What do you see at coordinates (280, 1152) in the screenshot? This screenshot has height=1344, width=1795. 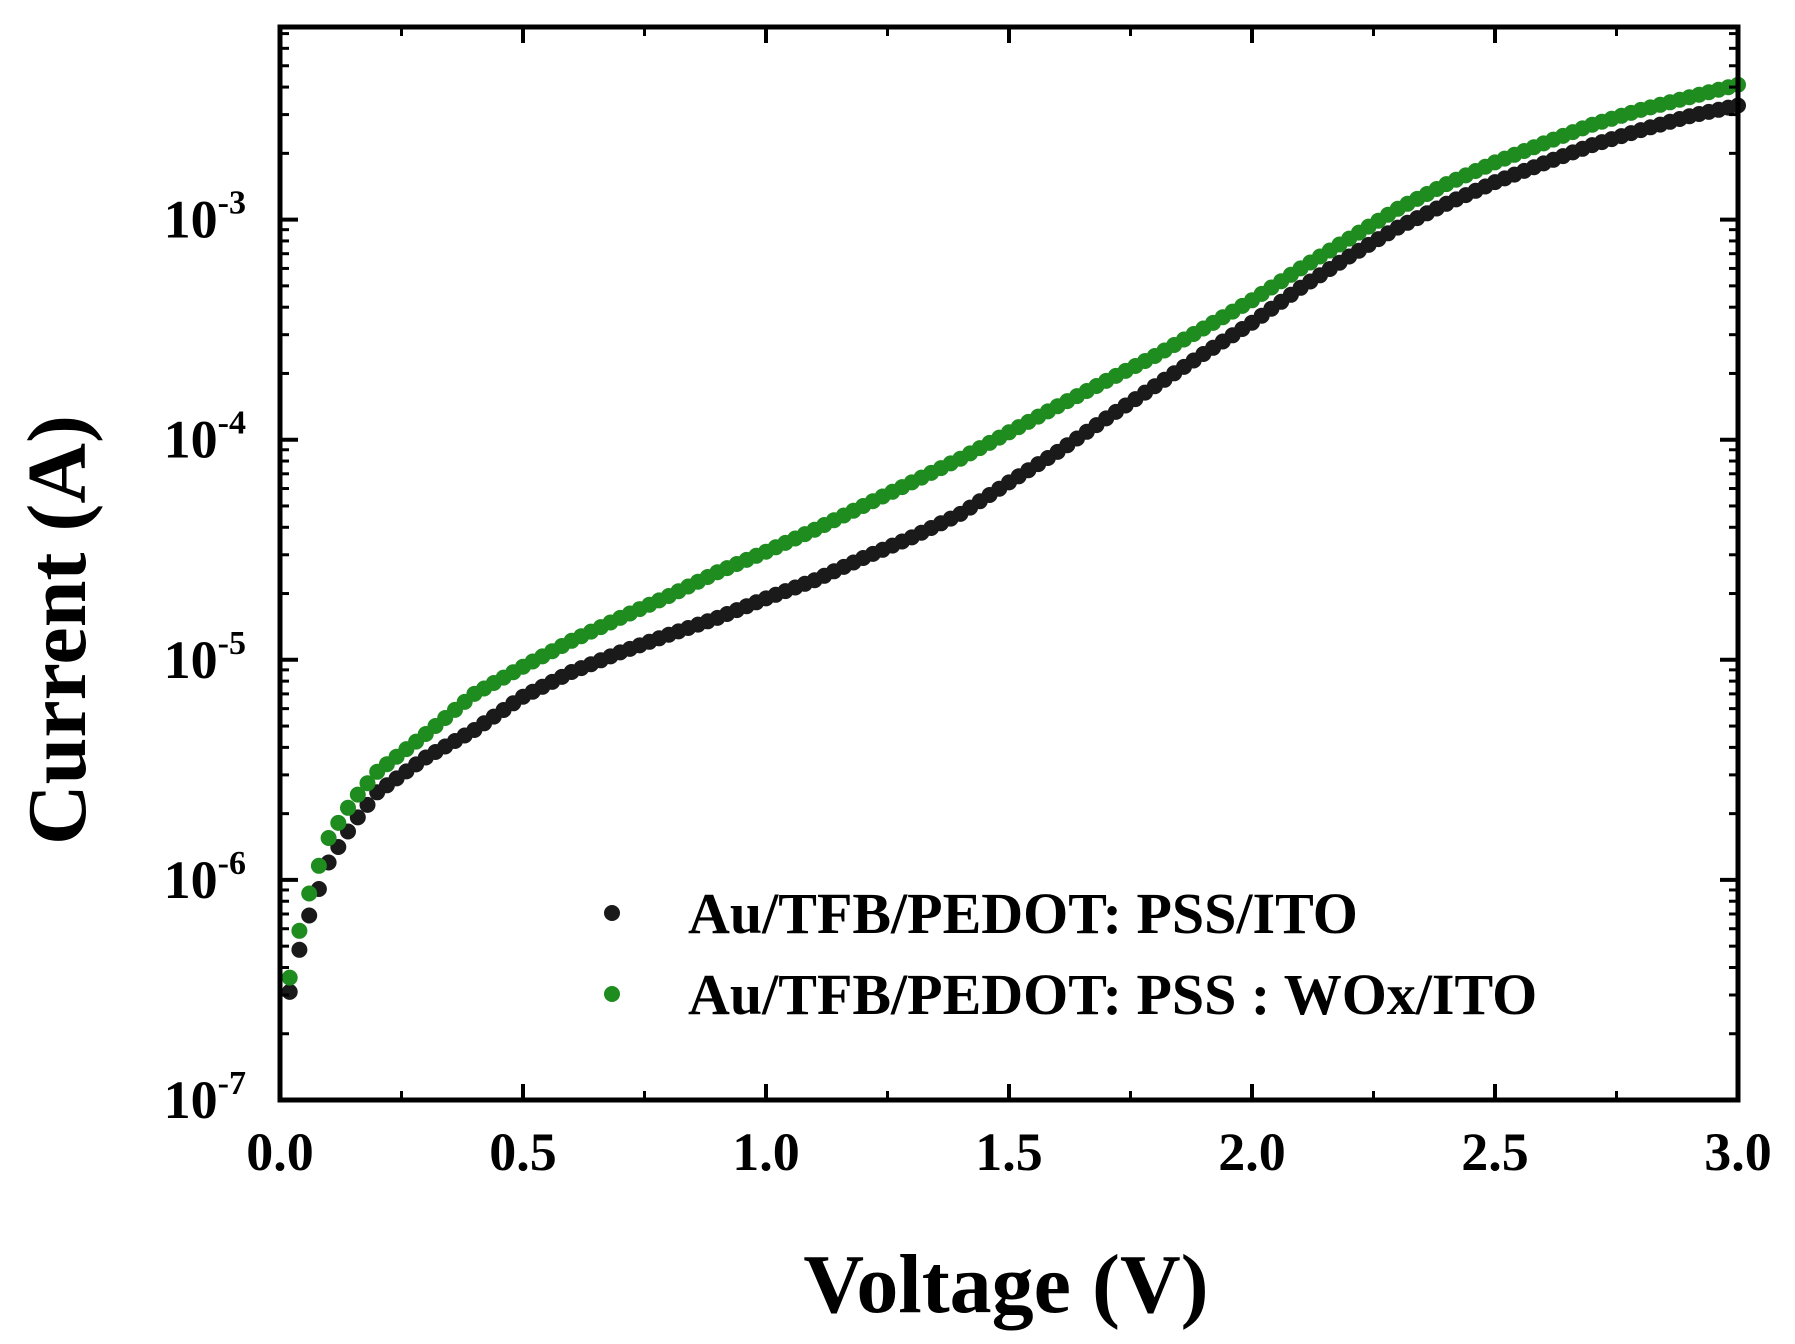 I see `x-tick-label: 0.0` at bounding box center [280, 1152].